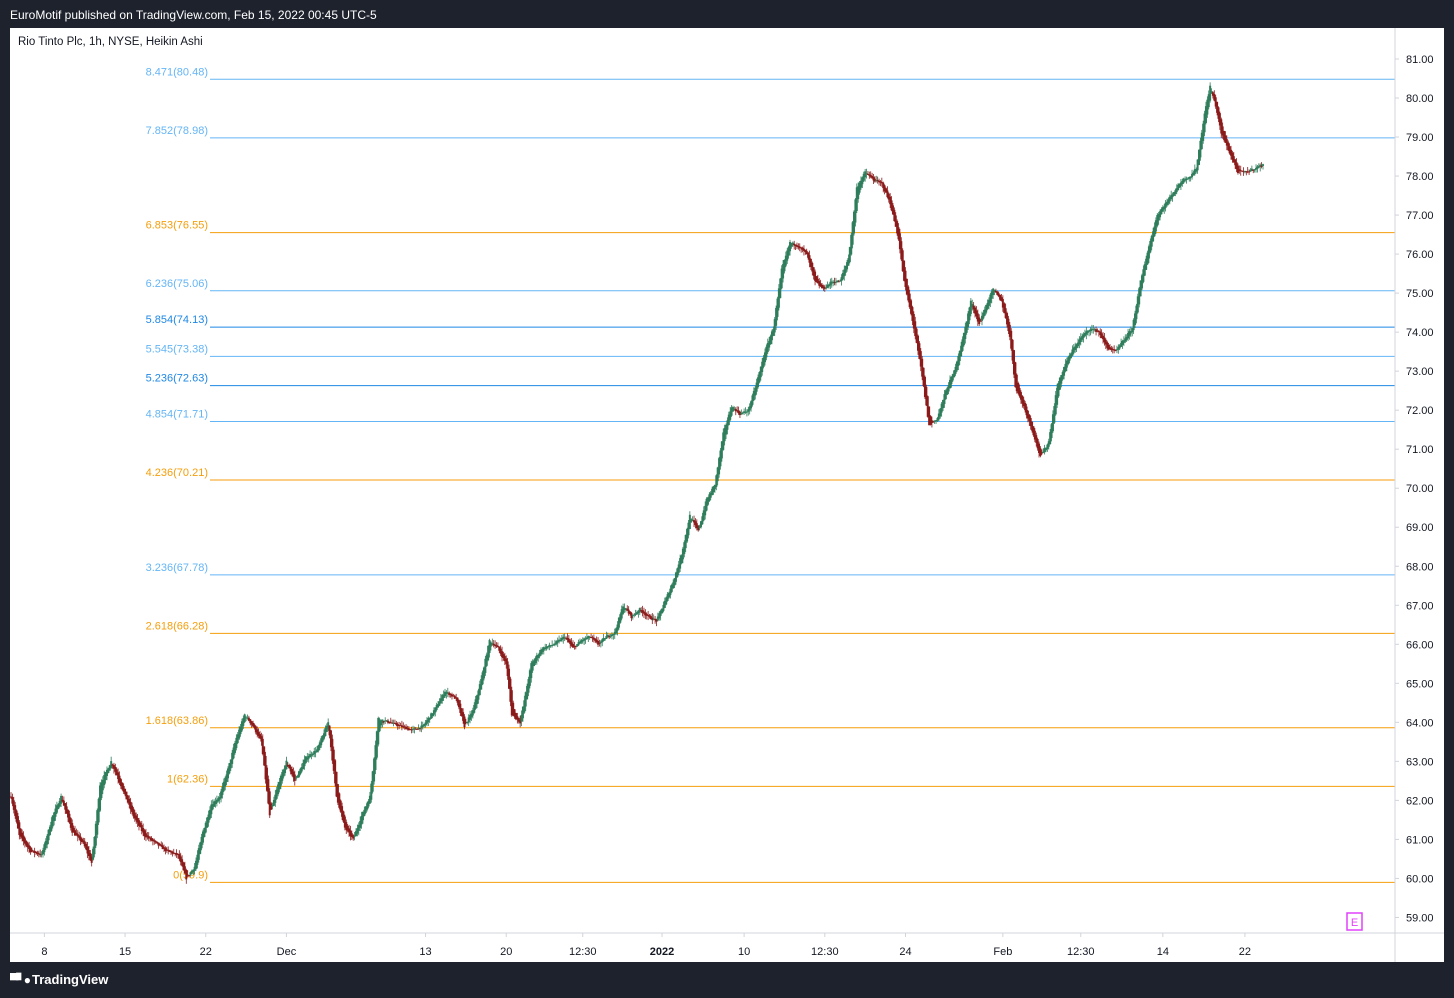  What do you see at coordinates (1420, 138) in the screenshot?
I see `y-tick-label: 79.00` at bounding box center [1420, 138].